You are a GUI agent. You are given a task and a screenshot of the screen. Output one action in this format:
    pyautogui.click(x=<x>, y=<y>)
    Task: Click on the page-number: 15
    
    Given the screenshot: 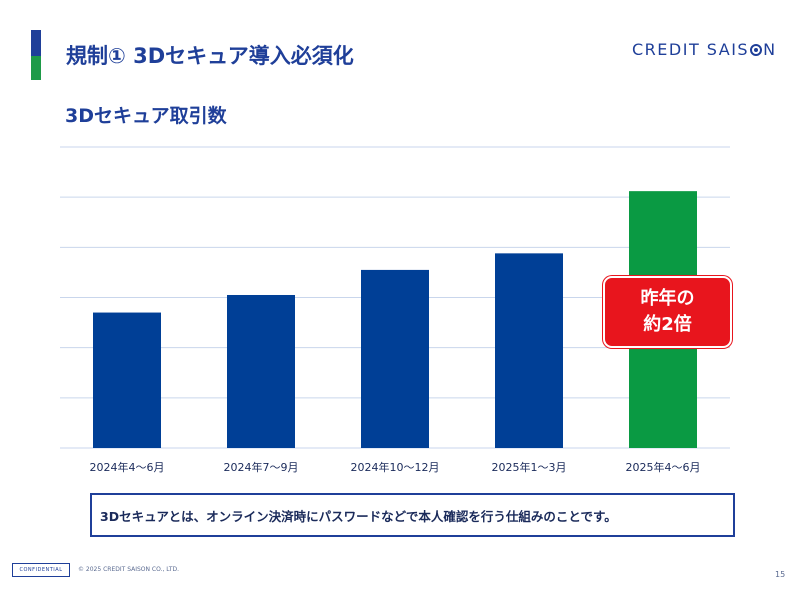 What is the action you would take?
    pyautogui.click(x=780, y=574)
    